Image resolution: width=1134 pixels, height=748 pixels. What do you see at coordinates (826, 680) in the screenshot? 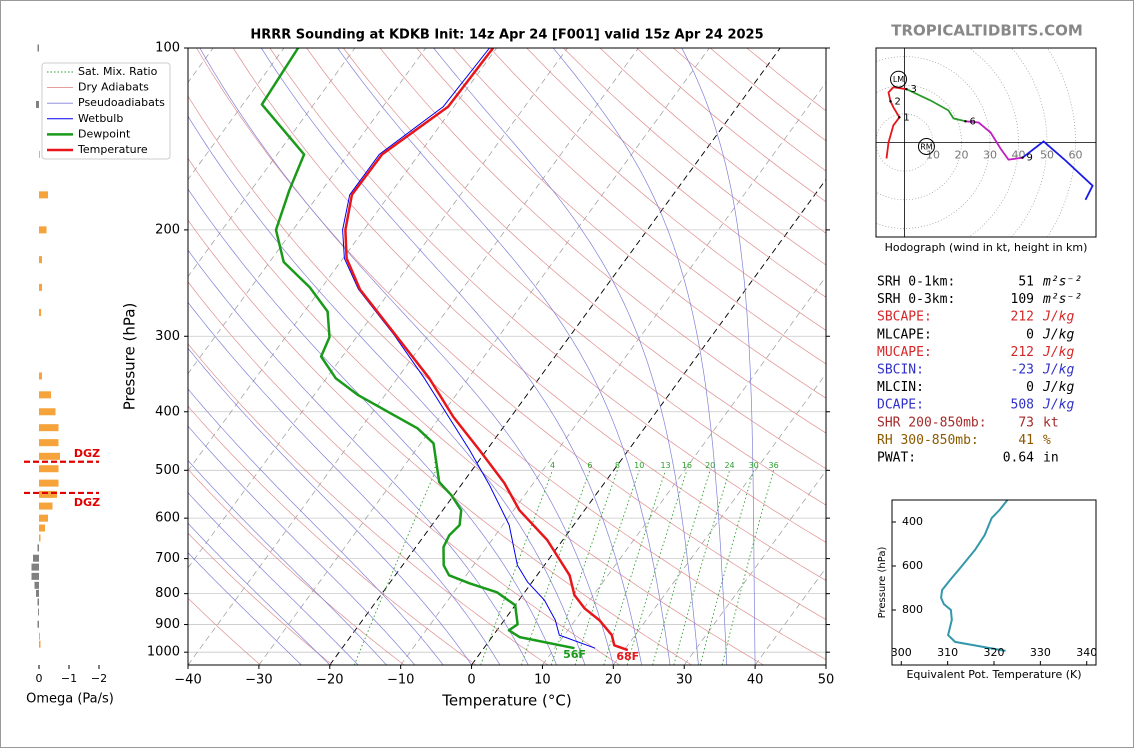
I see `x-tick-label: 50` at bounding box center [826, 680].